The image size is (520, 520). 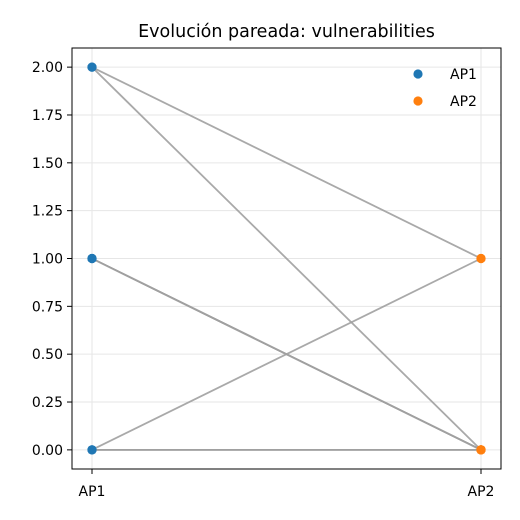 What do you see at coordinates (47, 307) in the screenshot?
I see `y-tick-label: 0.75` at bounding box center [47, 307].